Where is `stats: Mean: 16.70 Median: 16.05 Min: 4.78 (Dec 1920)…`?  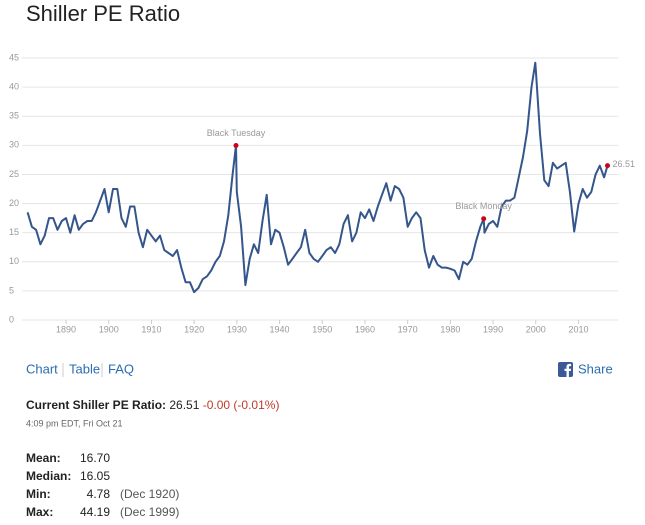 stats: Mean: 16.70 Median: 16.05 Min: 4.78 (Dec 1920)… is located at coordinates (102, 485).